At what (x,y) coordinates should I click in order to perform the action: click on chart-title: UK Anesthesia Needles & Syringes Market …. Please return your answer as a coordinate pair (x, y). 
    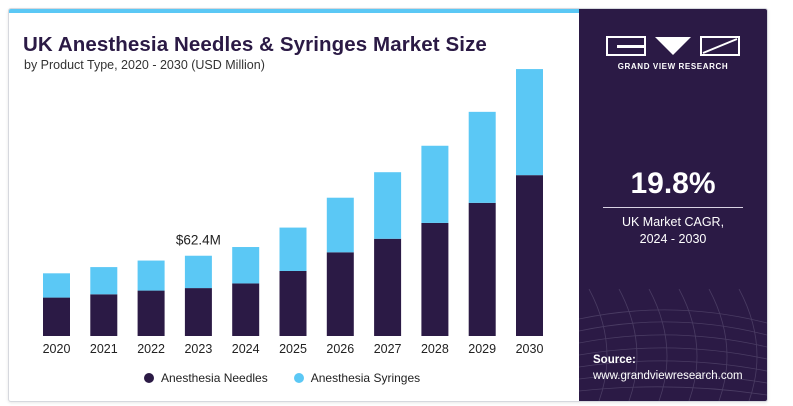
    Looking at the image, I should click on (255, 44).